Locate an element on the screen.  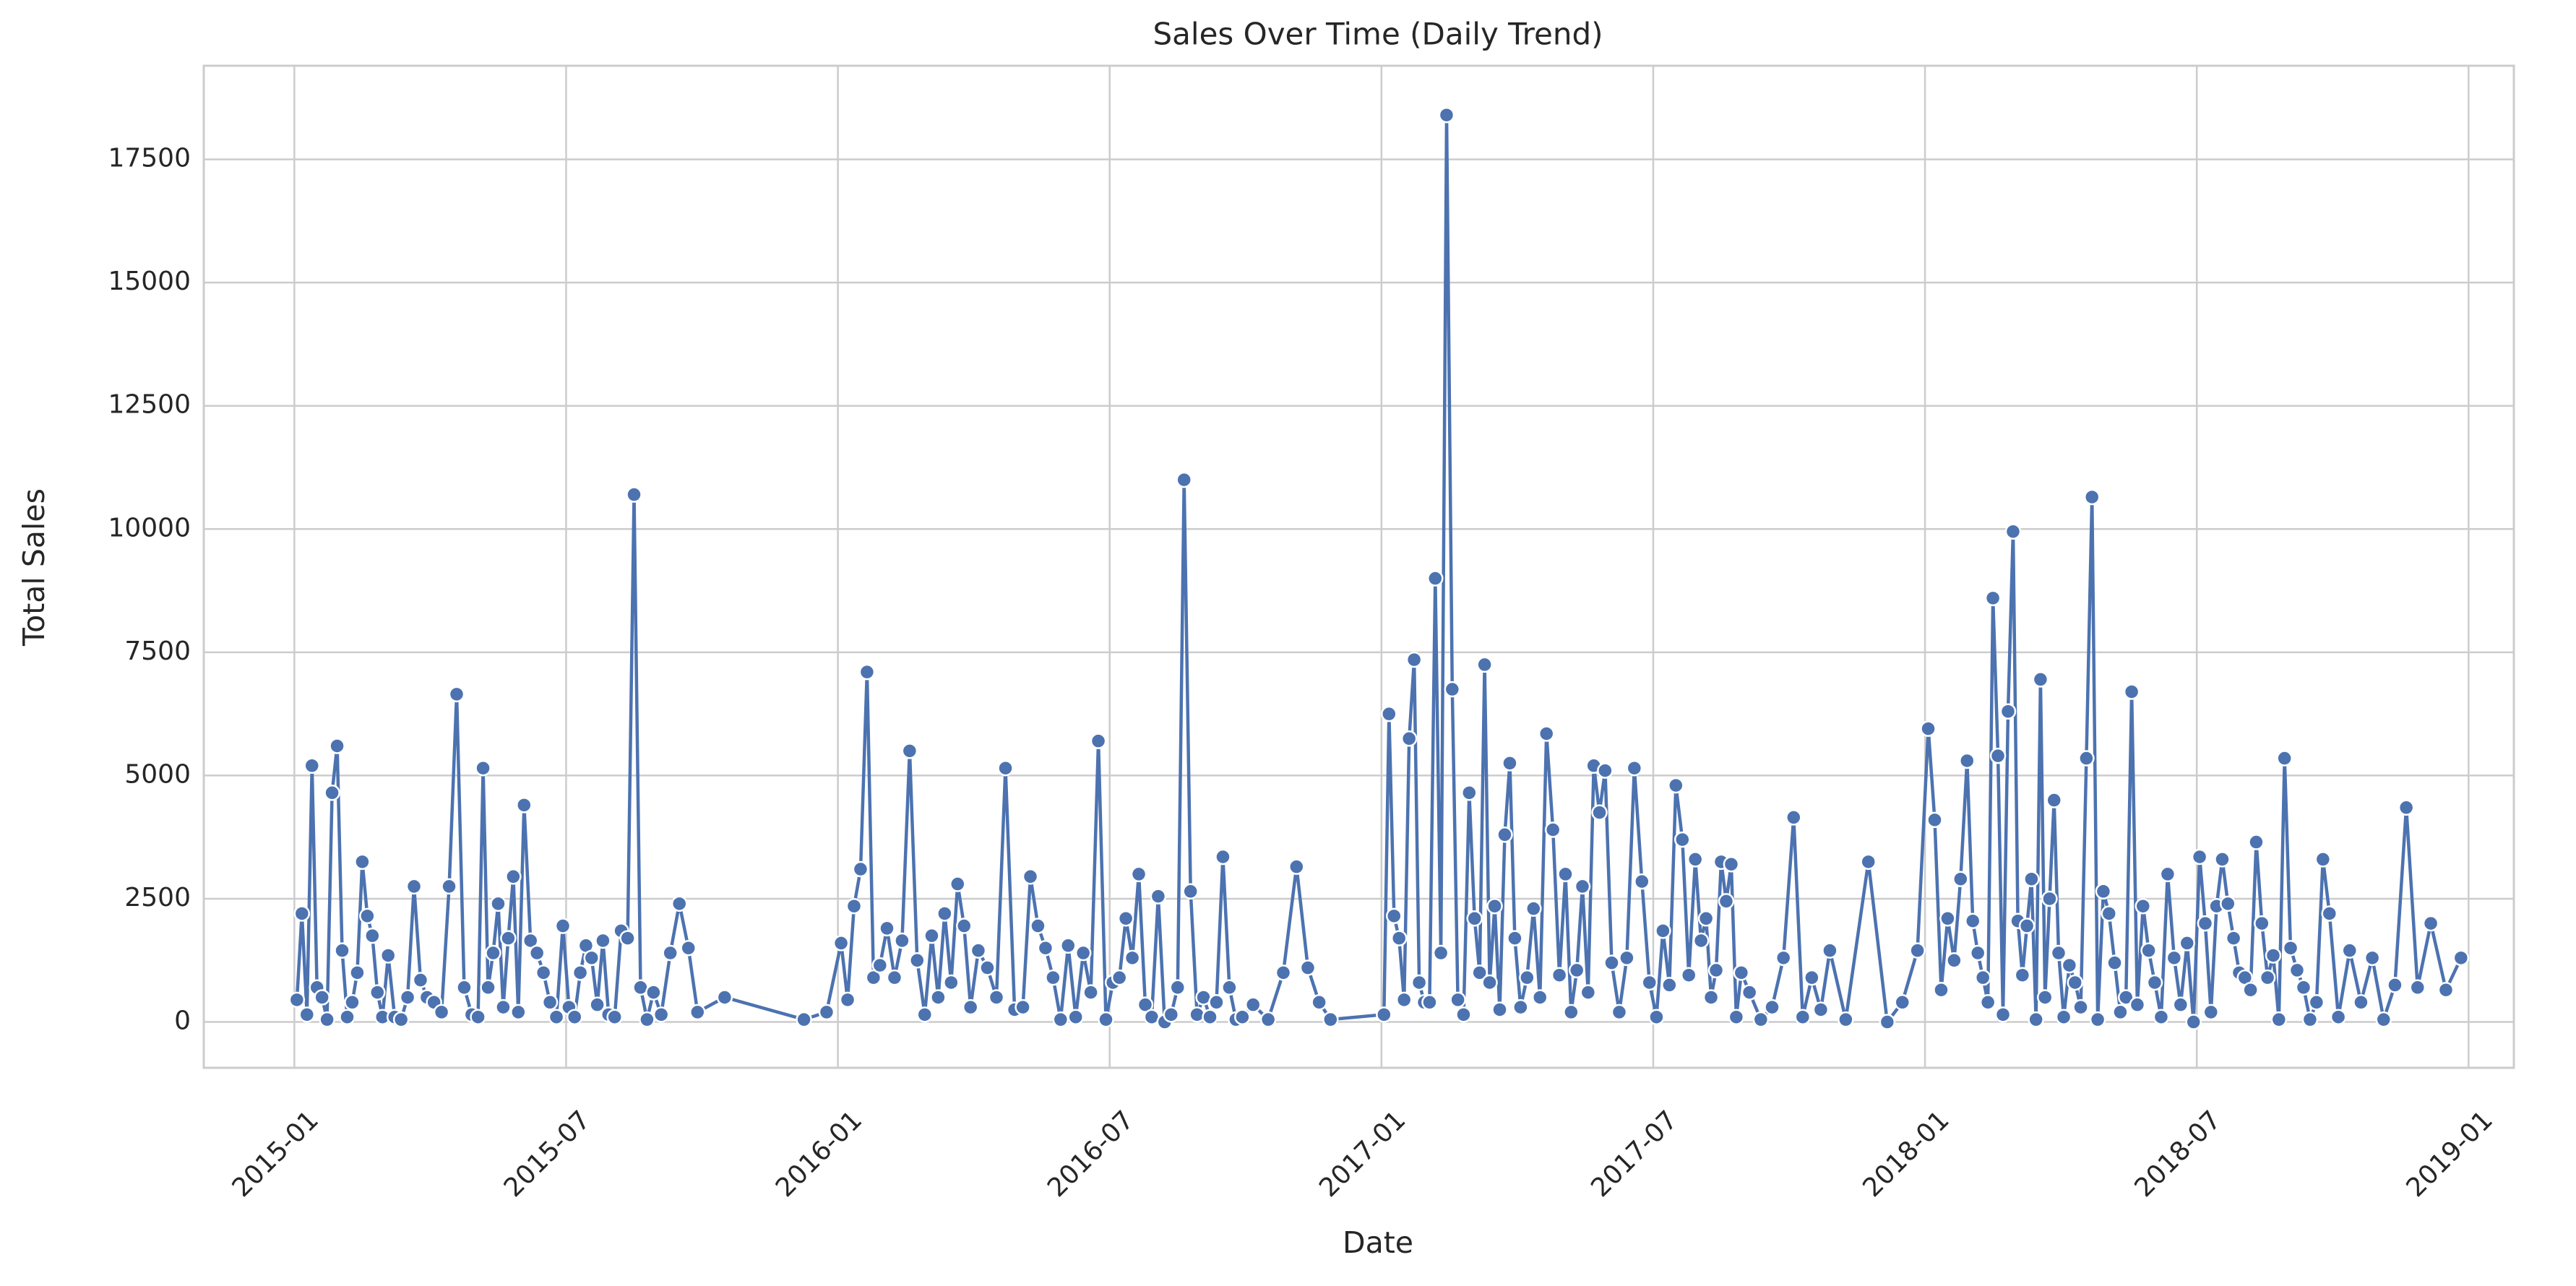
chart-title: Sales Over Time (Daily Trend) is located at coordinates (1378, 34).